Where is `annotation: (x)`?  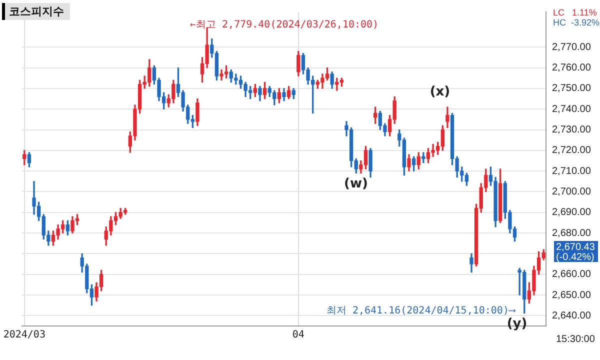
annotation: (x) is located at coordinates (440, 92).